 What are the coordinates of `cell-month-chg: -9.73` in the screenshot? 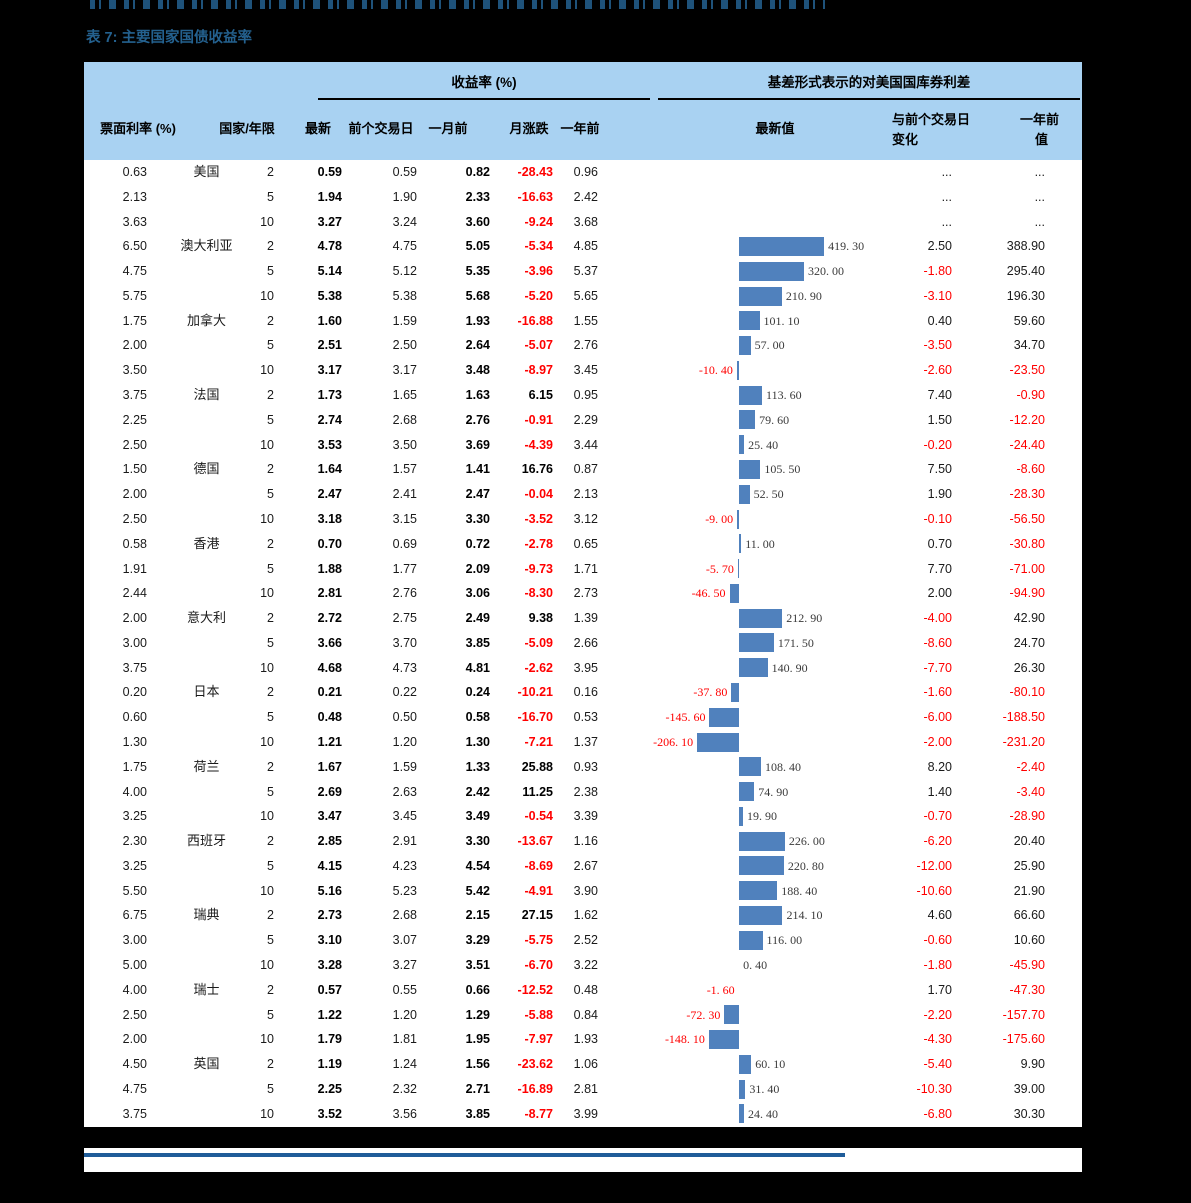 It's located at (539, 568).